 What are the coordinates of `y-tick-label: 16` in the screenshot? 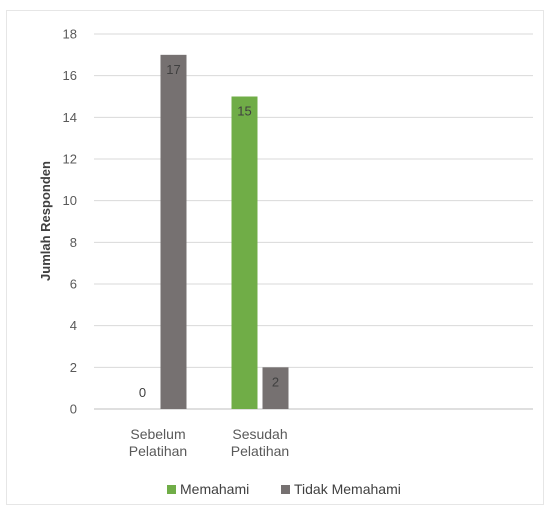 It's located at (70, 75).